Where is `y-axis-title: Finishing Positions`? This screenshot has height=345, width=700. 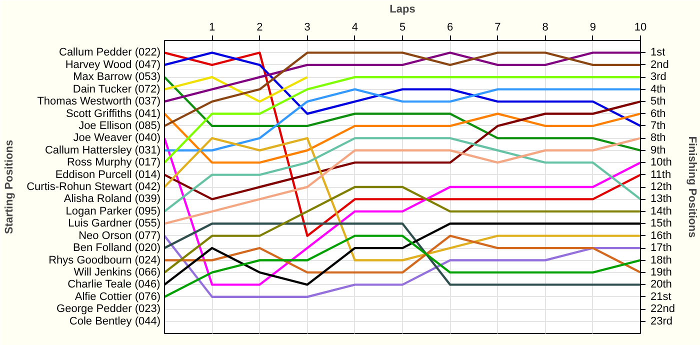 y-axis-title: Finishing Positions is located at coordinates (692, 187).